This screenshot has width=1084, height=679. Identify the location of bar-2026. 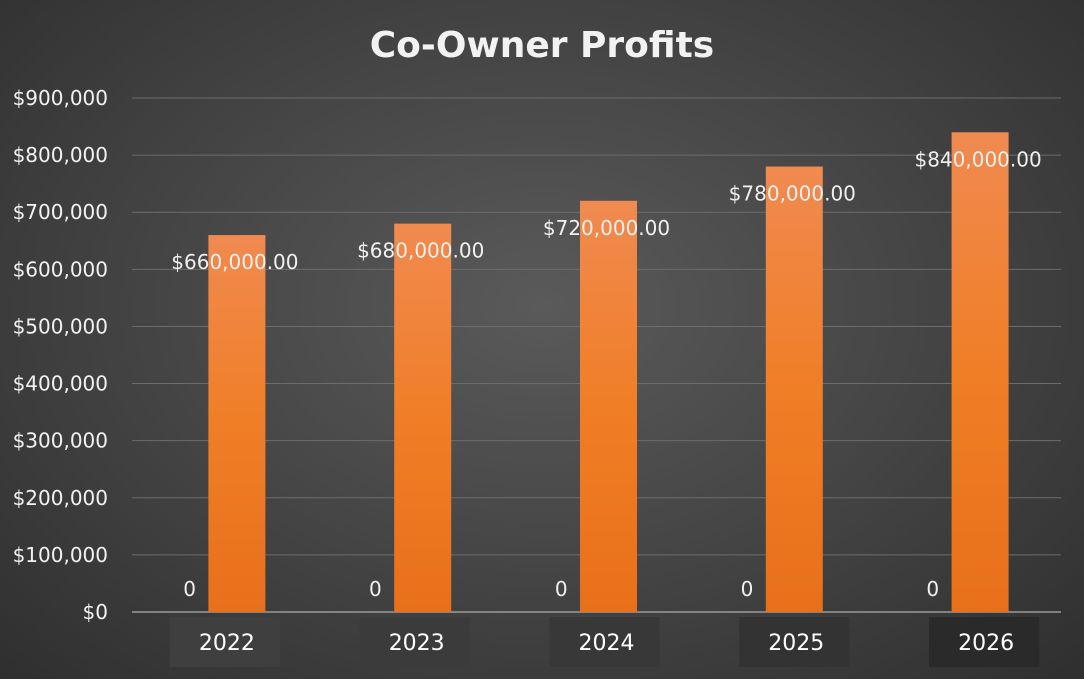
(980, 372).